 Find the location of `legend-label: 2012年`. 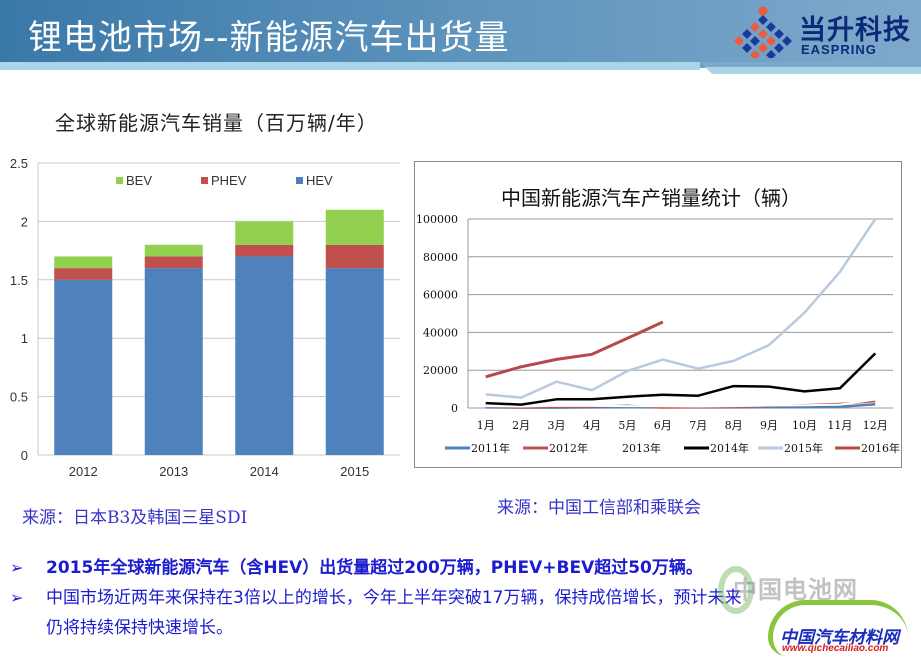

legend-label: 2012年 is located at coordinates (568, 448).